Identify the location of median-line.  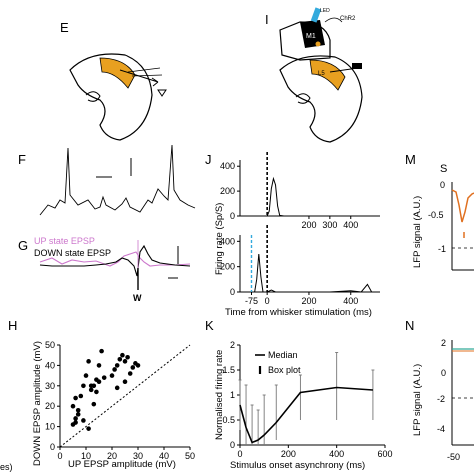
(306, 415).